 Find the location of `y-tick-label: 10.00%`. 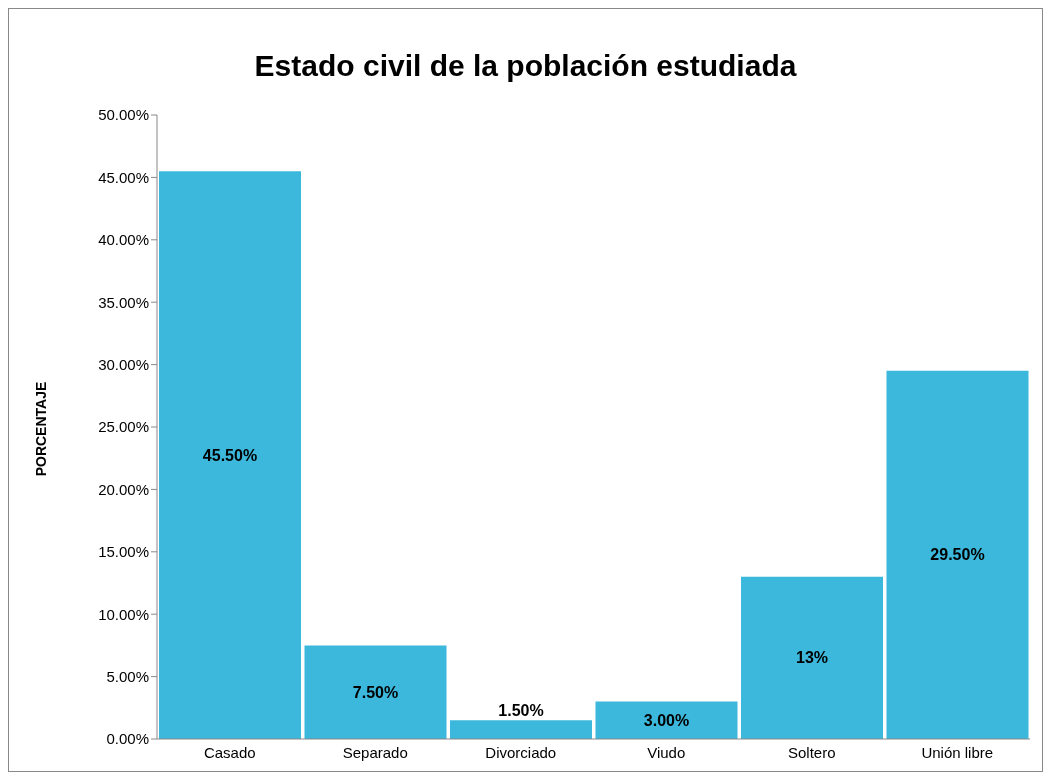

y-tick-label: 10.00% is located at coordinates (123, 614).